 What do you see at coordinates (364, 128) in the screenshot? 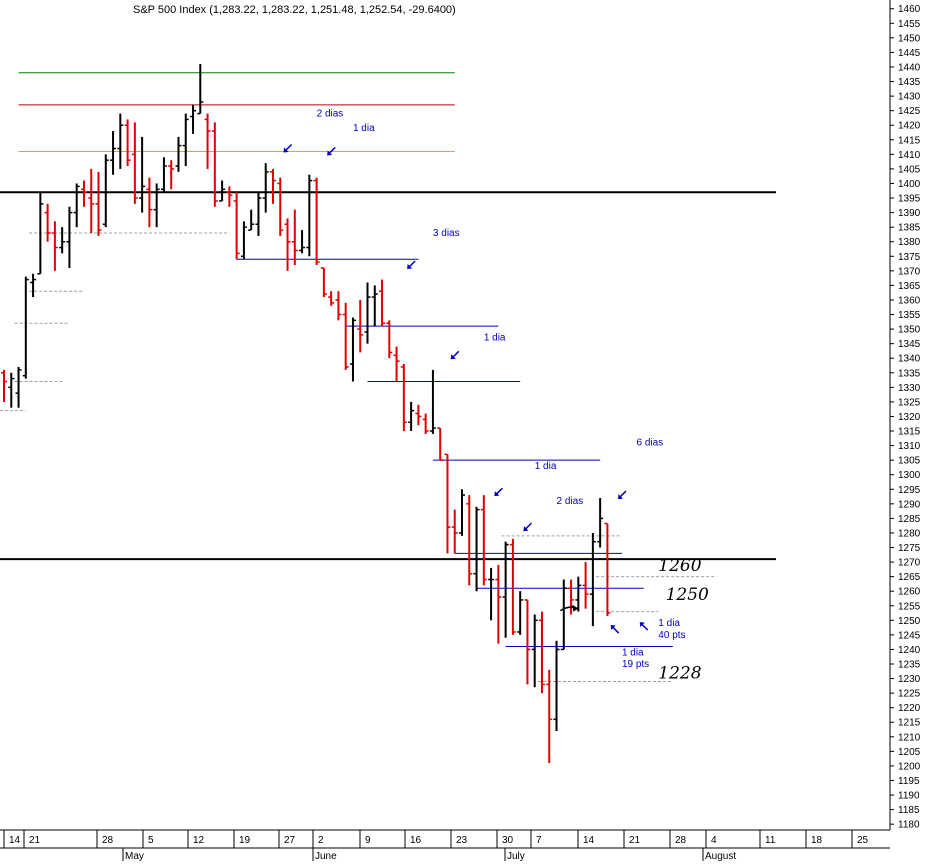
I see `annotation-text-1: 1 dia` at bounding box center [364, 128].